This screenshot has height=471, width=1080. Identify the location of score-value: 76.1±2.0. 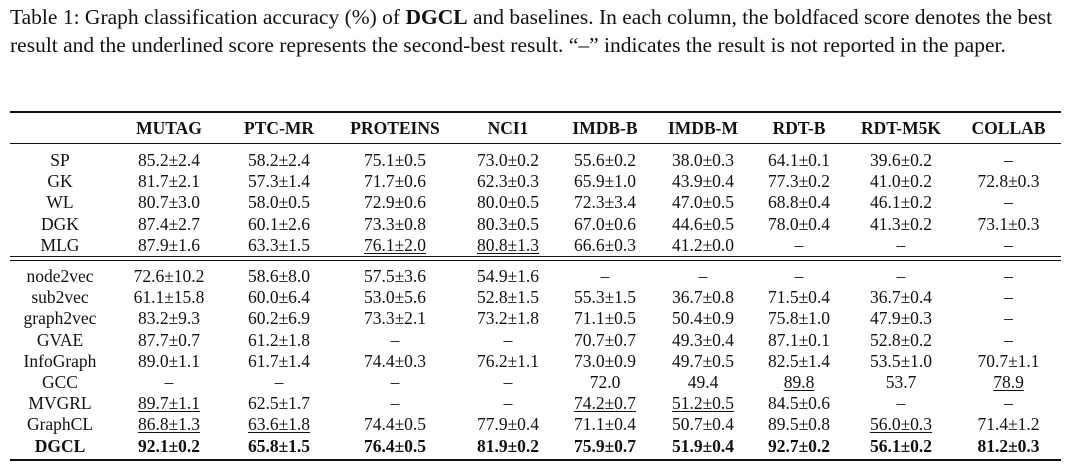
(395, 244).